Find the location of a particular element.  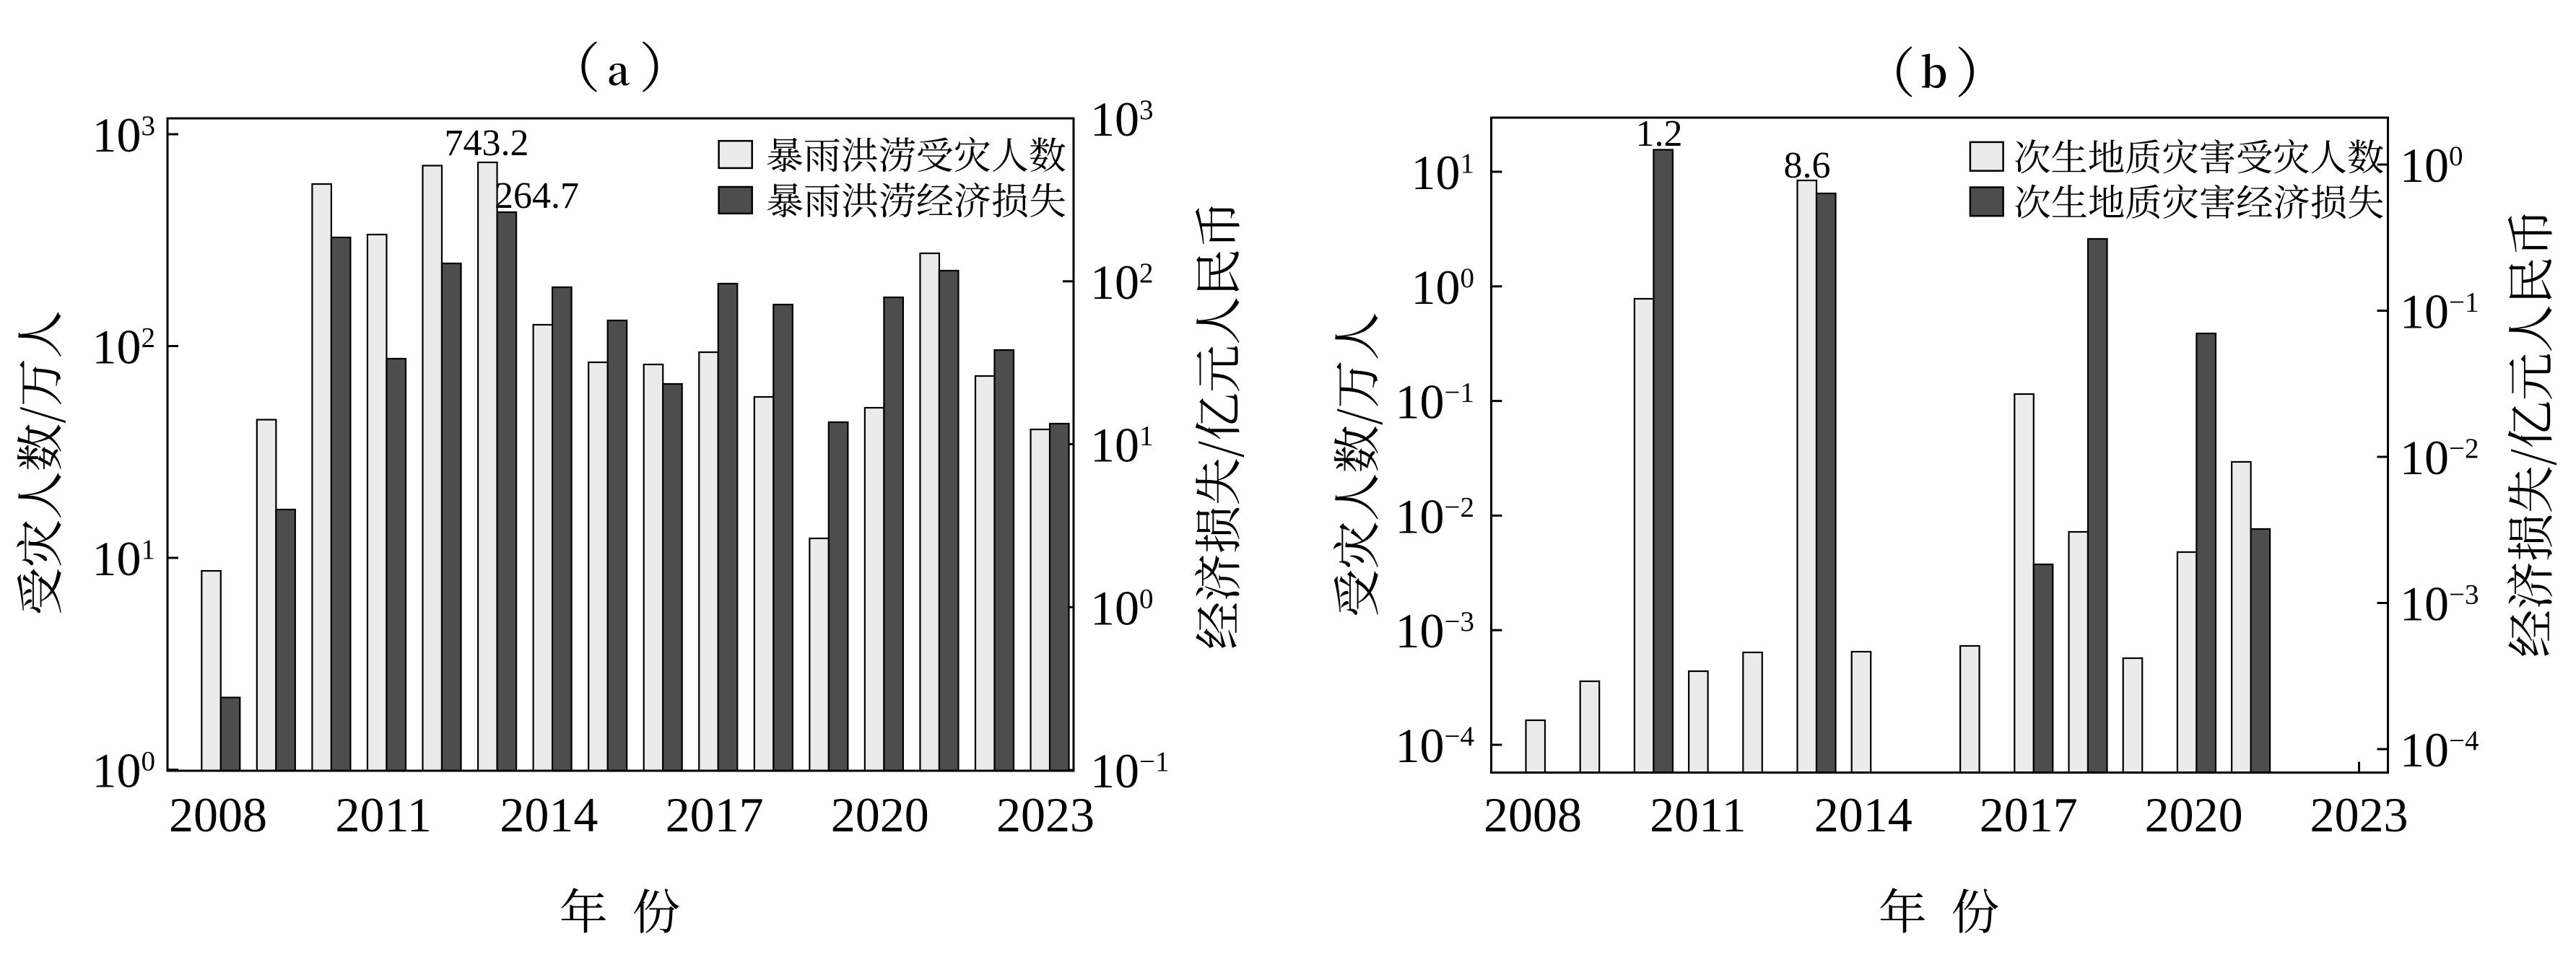

svg-text: 8.6 is located at coordinates (1808, 165).